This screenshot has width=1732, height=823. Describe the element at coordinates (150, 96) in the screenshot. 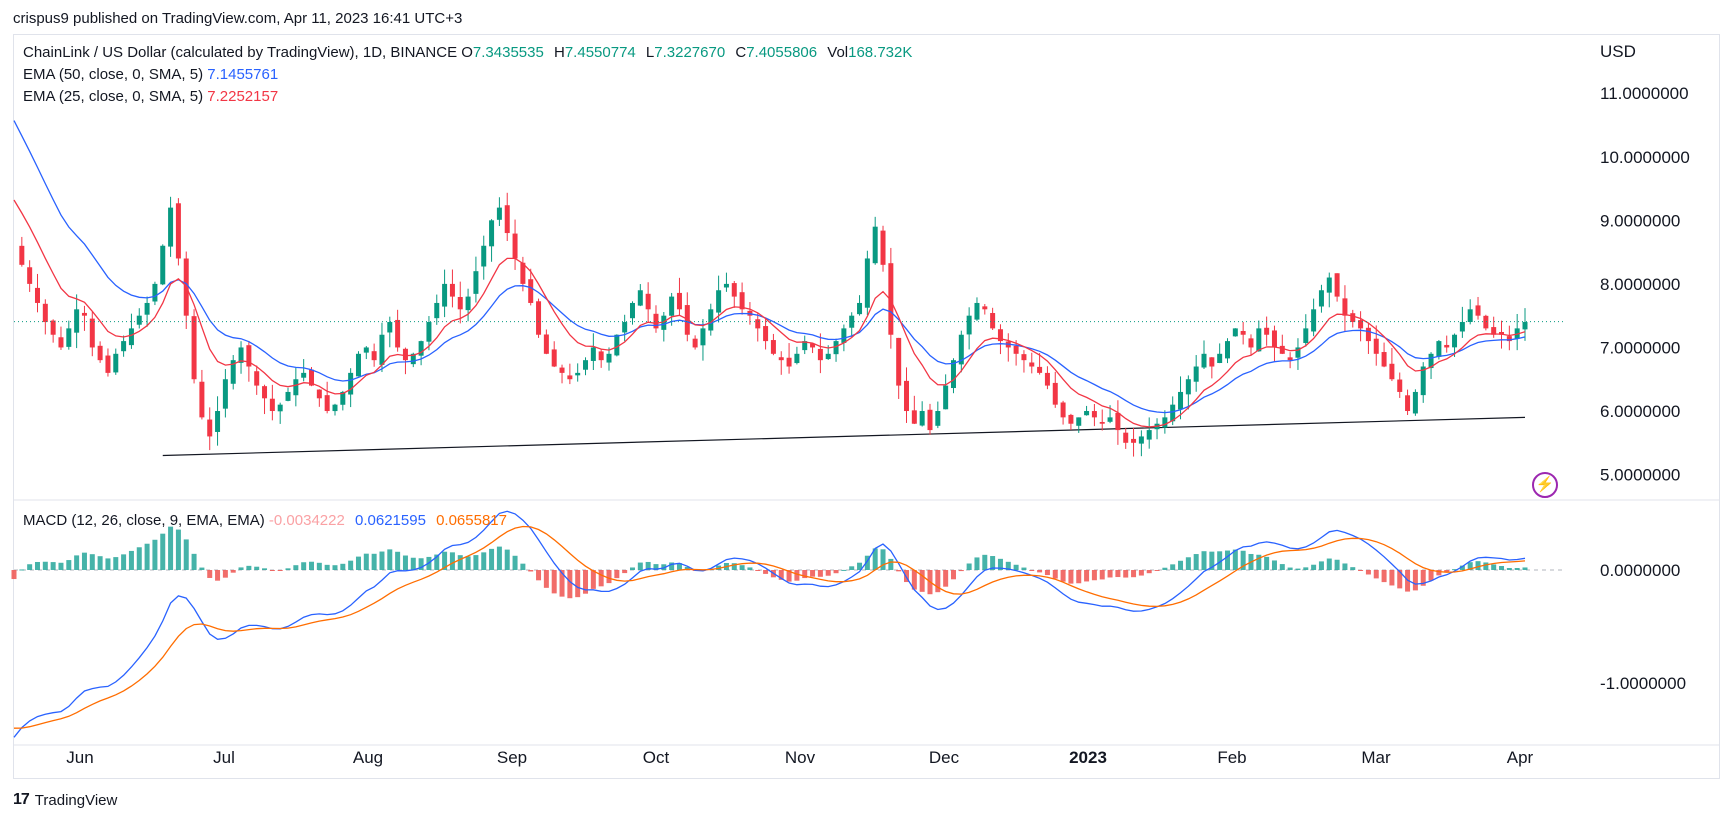

I see `ema25-legend: EMA (25, close, 0, SMA, 5) 7.2252157` at that location.